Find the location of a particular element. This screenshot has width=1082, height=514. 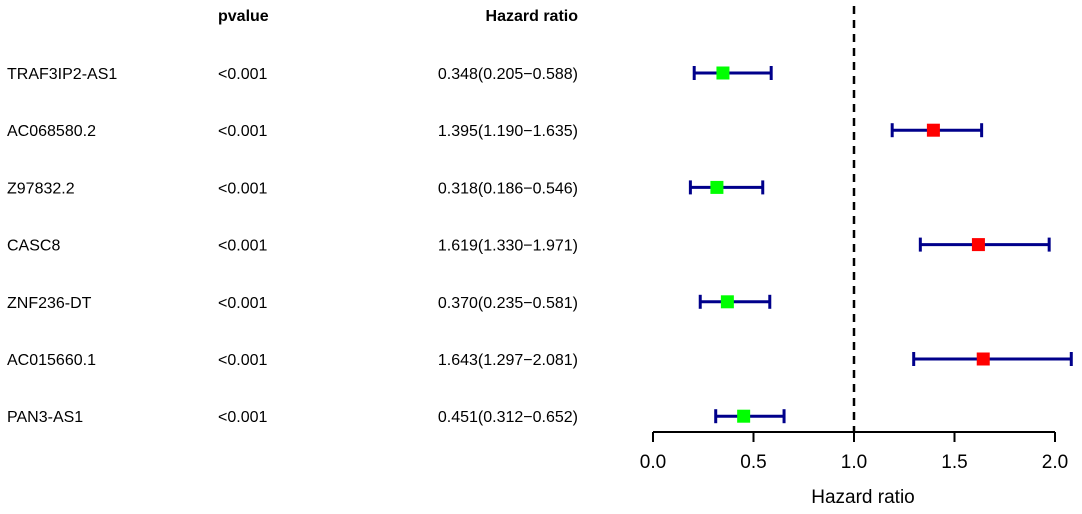

hr-cell: 0.318(0.186−0.546) is located at coordinates (508, 188).